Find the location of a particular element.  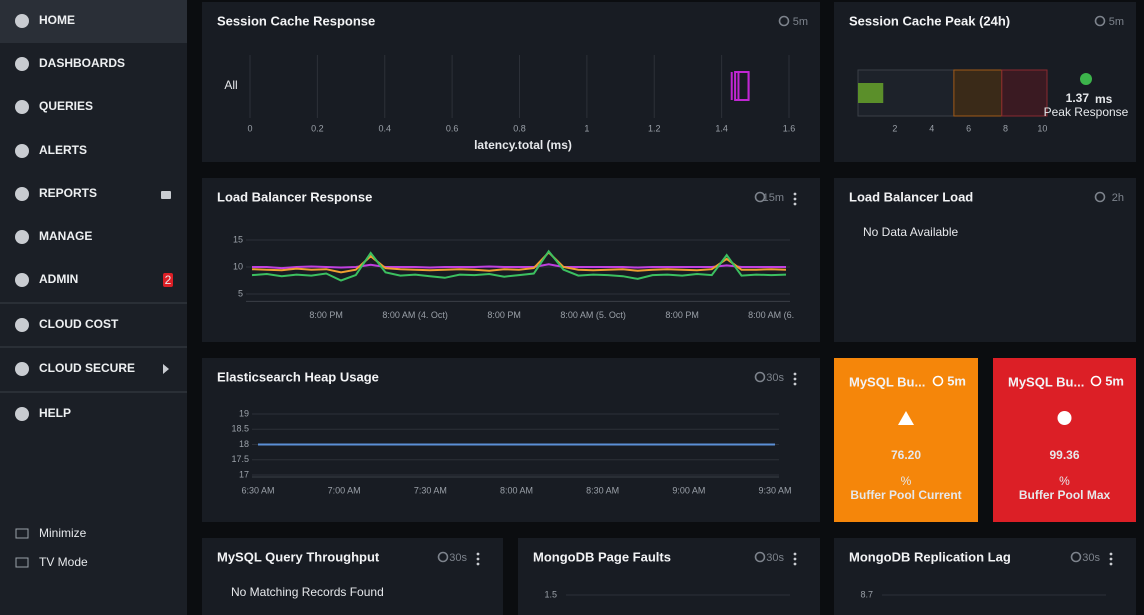

y-tick-label: 17.5 is located at coordinates (240, 459).